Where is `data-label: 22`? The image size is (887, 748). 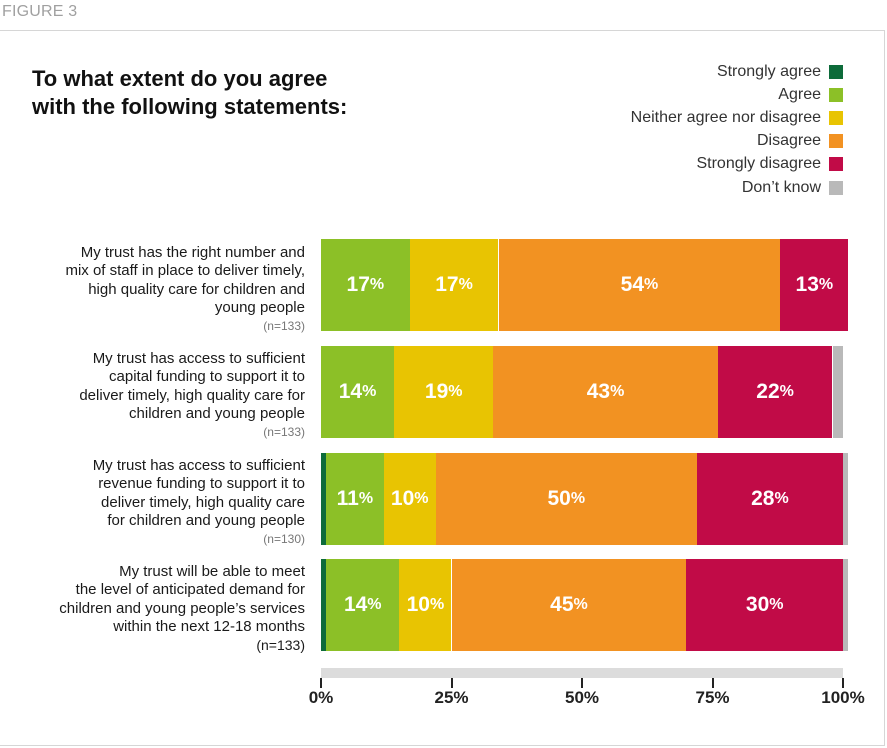
data-label: 22 is located at coordinates (768, 391).